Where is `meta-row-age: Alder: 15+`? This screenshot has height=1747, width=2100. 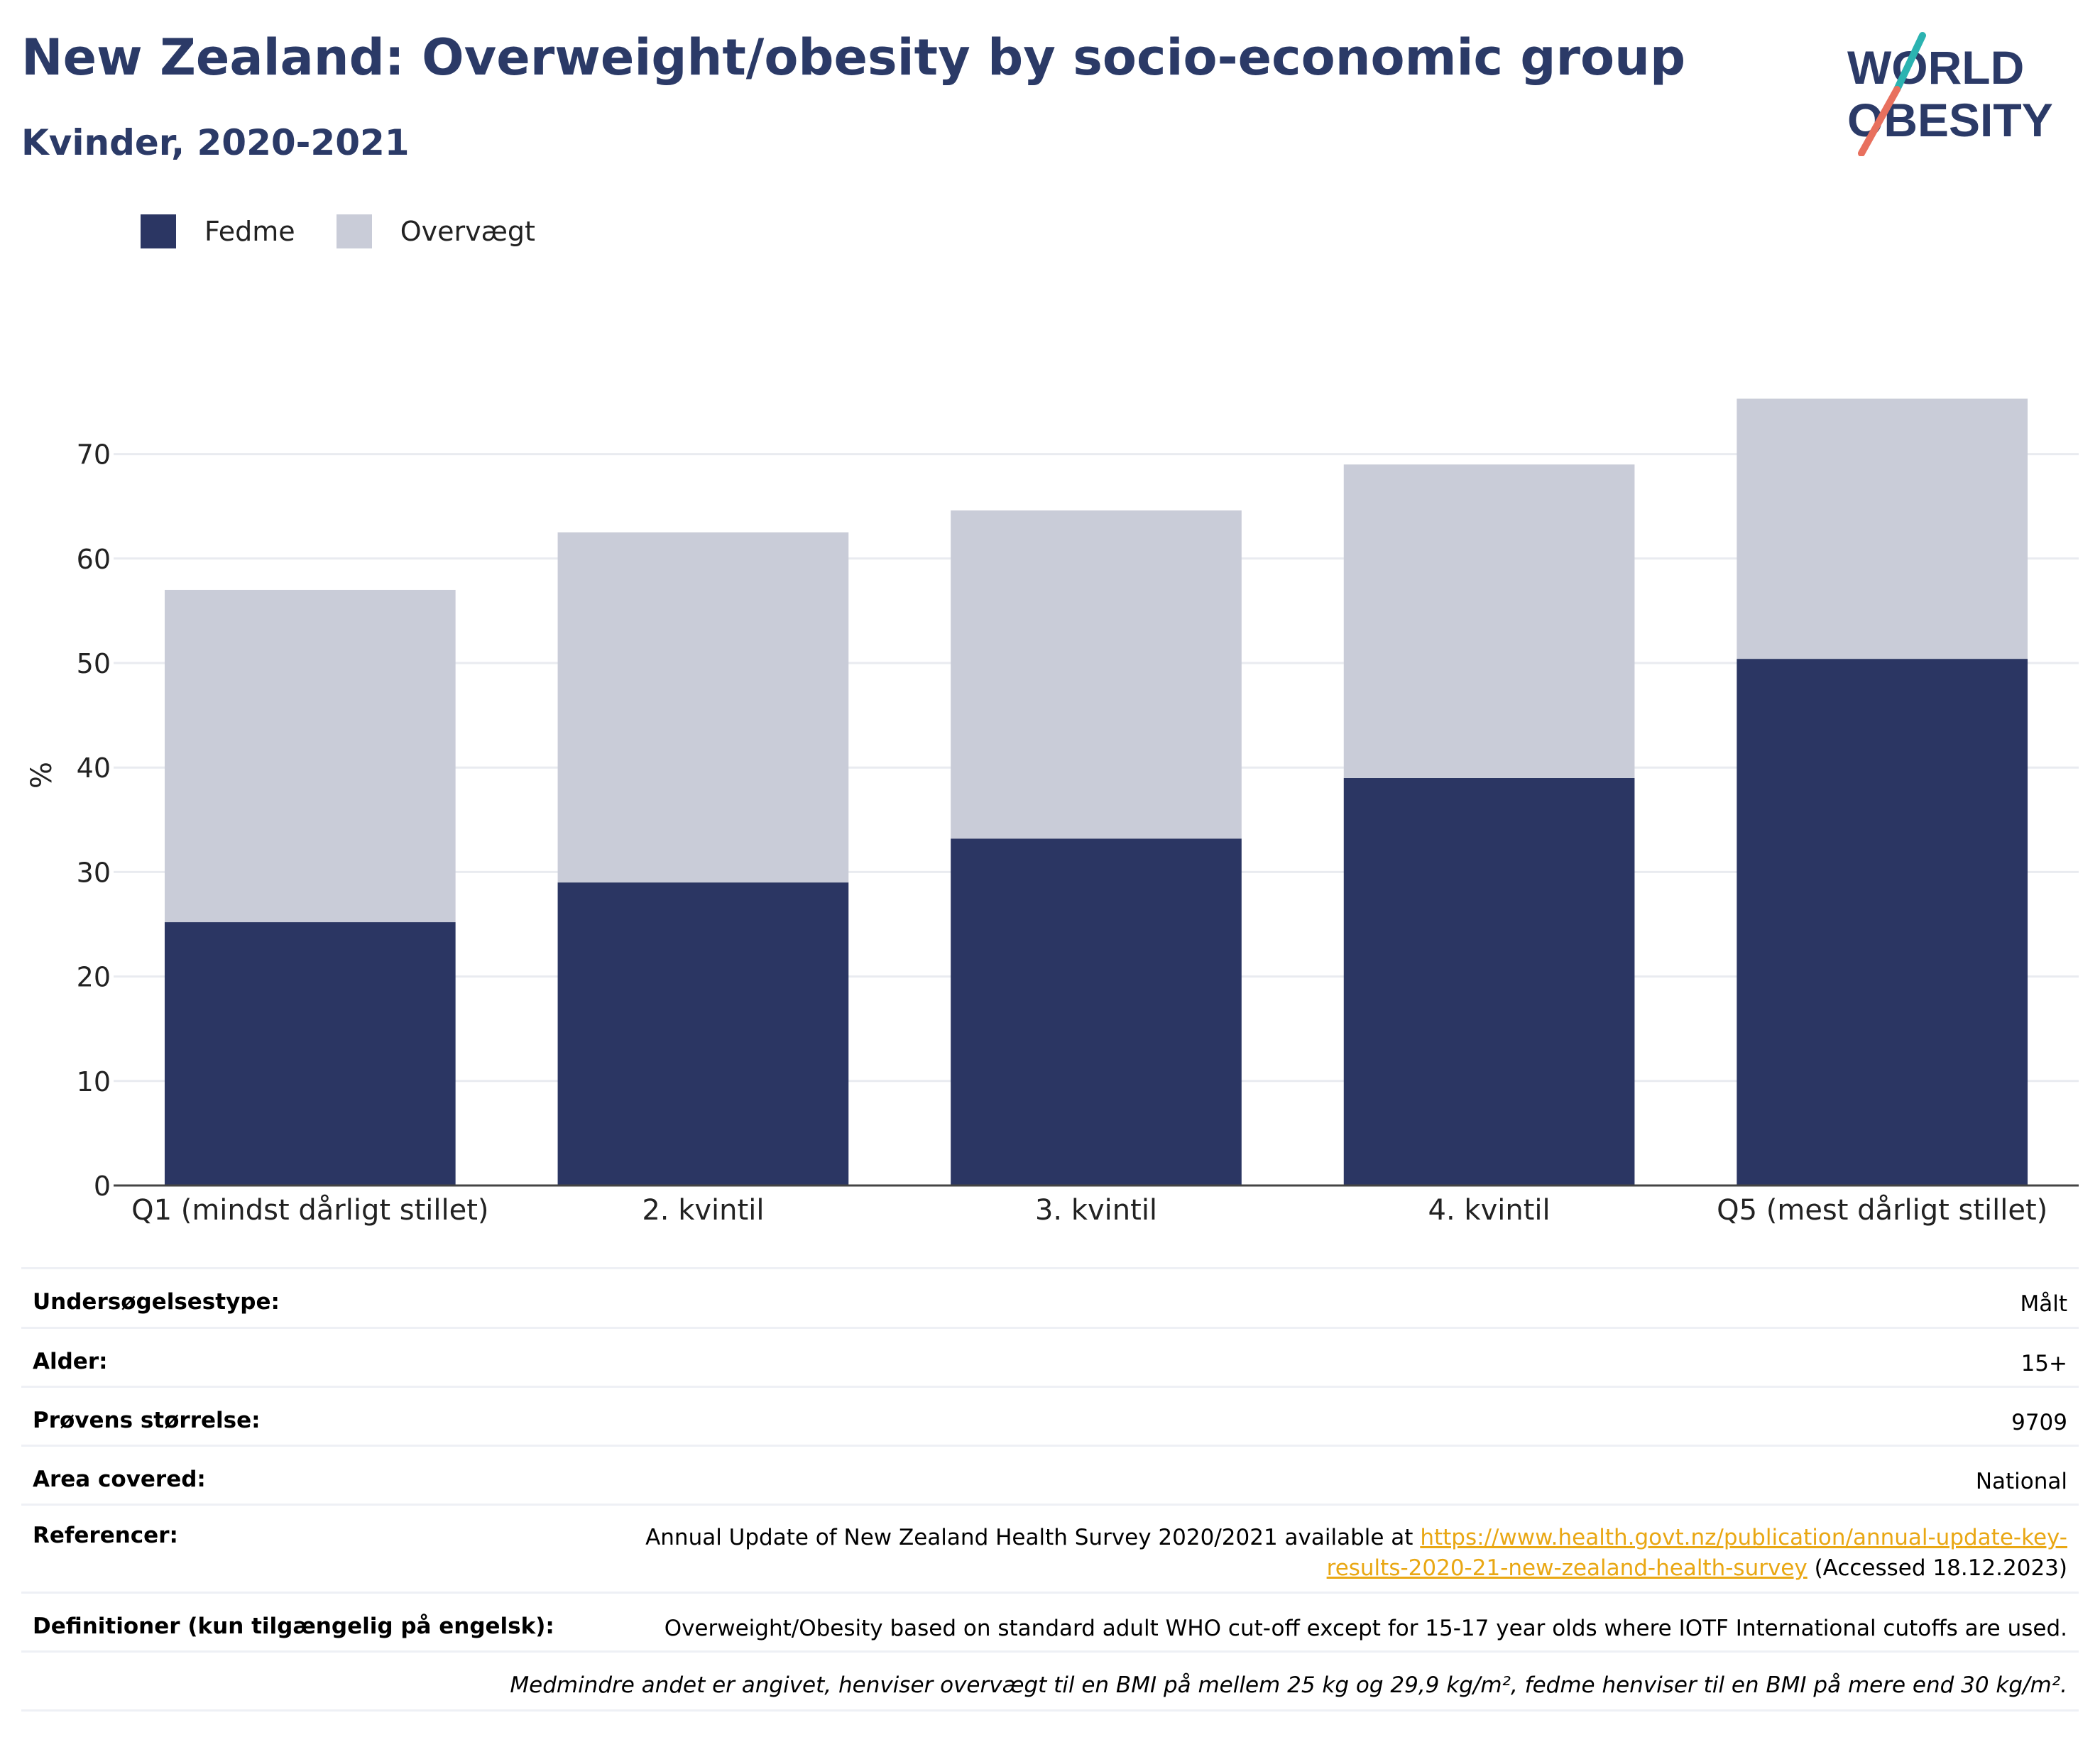 meta-row-age: Alder: 15+ is located at coordinates (1050, 1356).